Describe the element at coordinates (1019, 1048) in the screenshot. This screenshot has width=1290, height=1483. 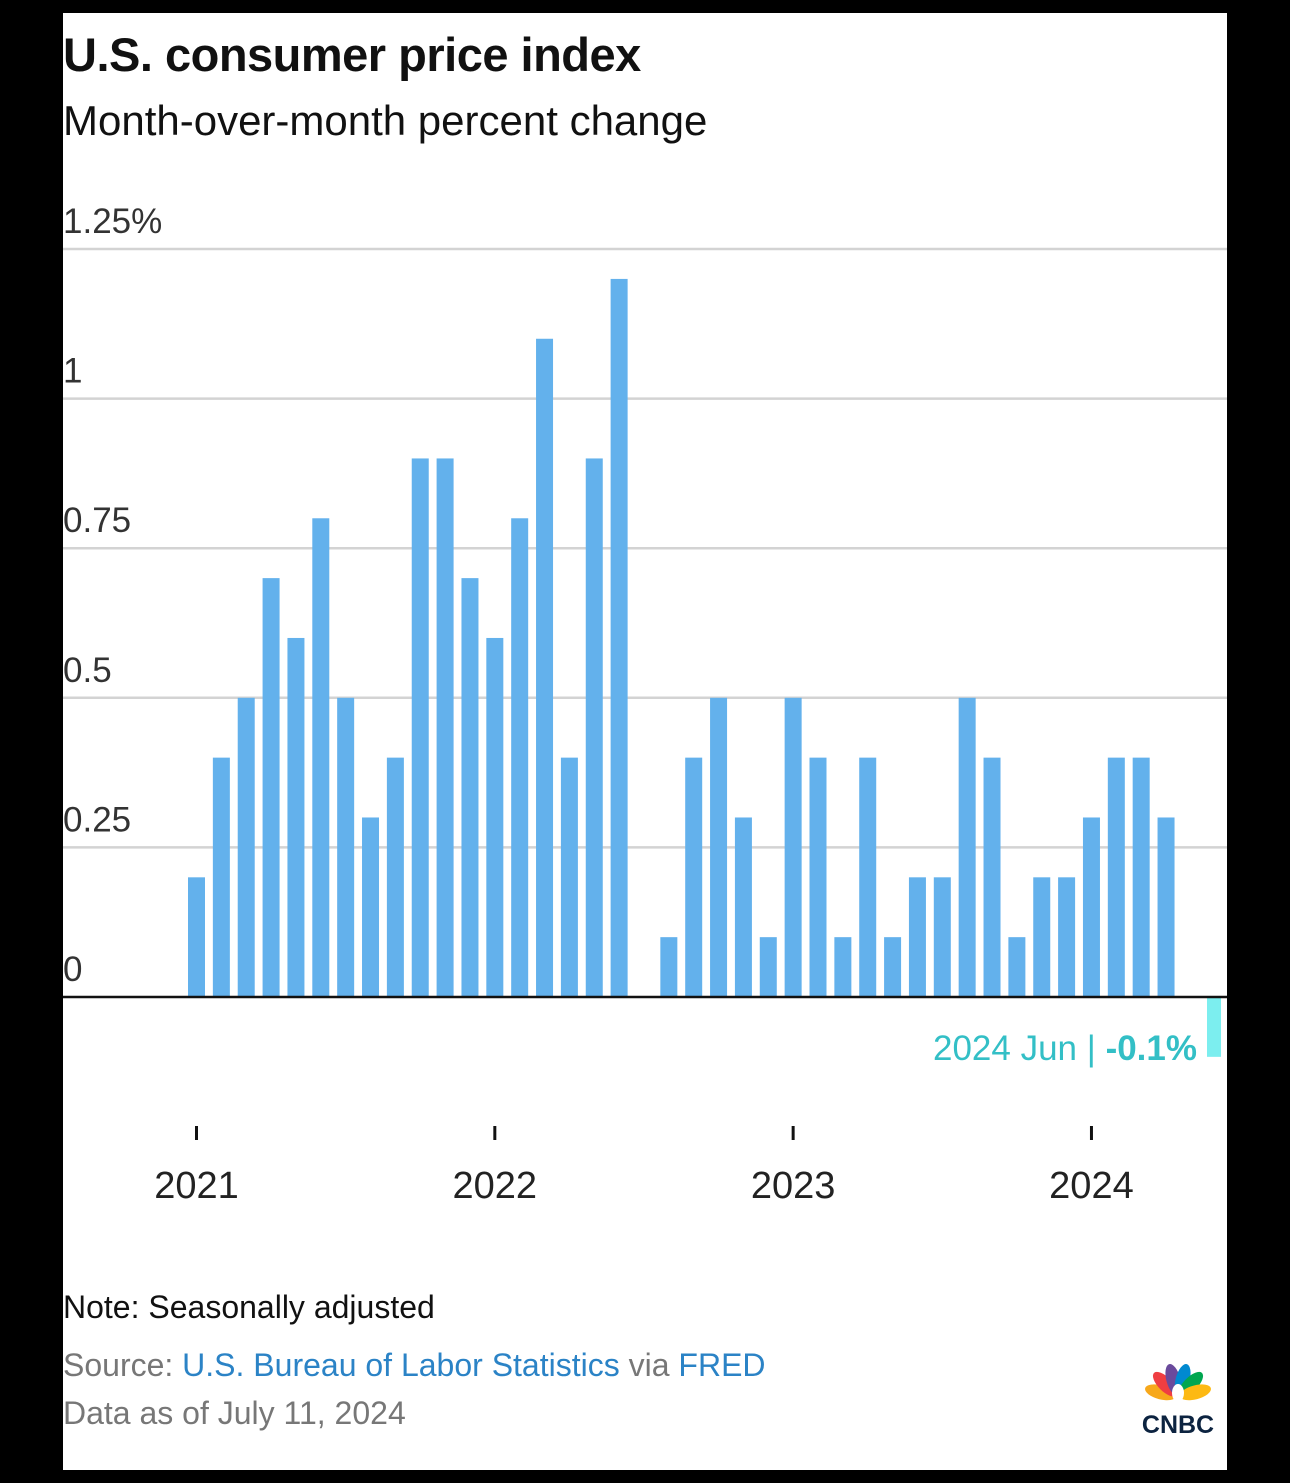
I see `annotation-month: 2024 Jun |` at that location.